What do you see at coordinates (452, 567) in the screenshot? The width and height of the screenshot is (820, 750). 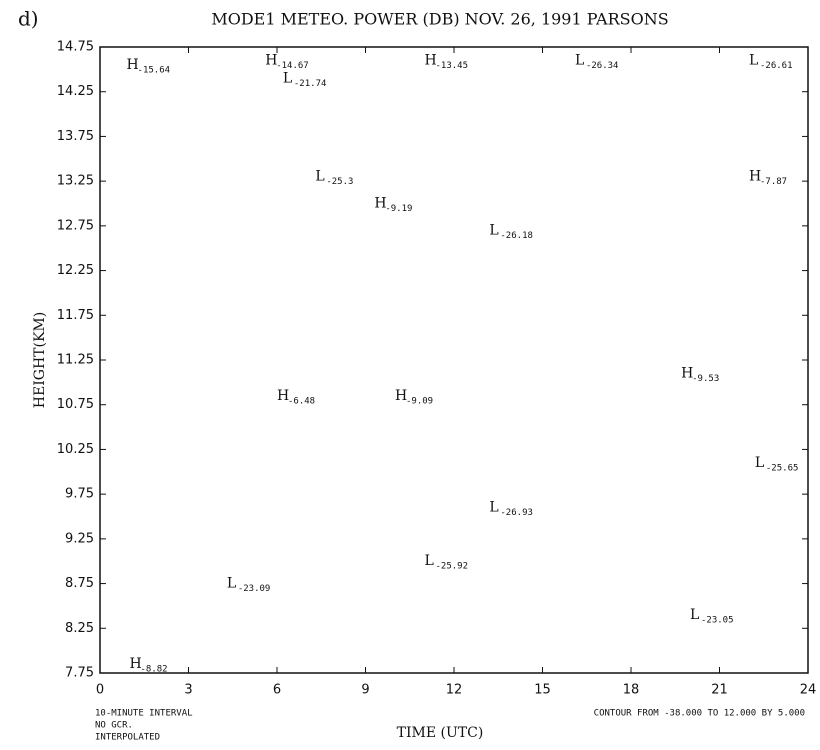 I see `extremum-value: -25.92` at bounding box center [452, 567].